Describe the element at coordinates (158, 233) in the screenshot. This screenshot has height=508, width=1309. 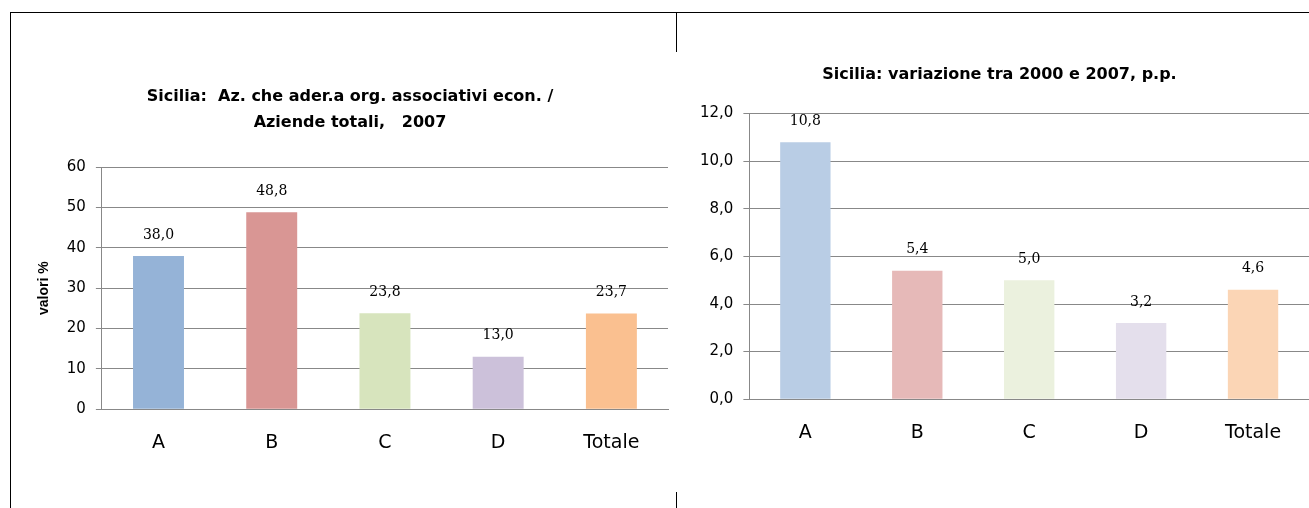
I see `data-label: 38,0` at that location.